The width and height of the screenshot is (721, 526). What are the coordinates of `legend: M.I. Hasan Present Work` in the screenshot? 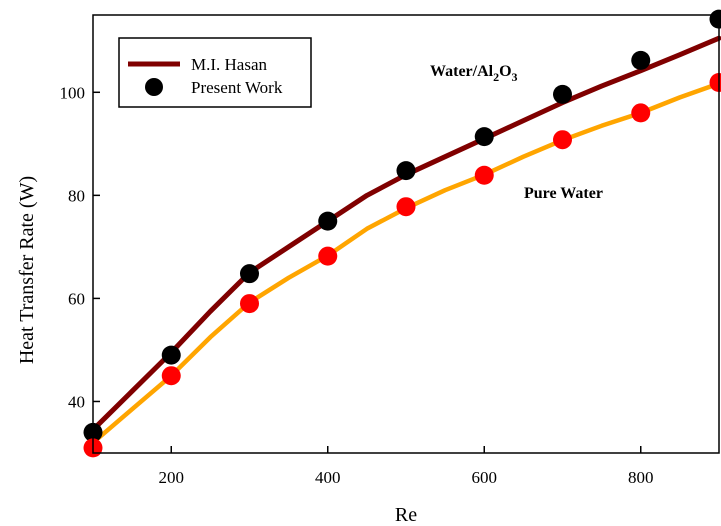 It's located at (215, 72).